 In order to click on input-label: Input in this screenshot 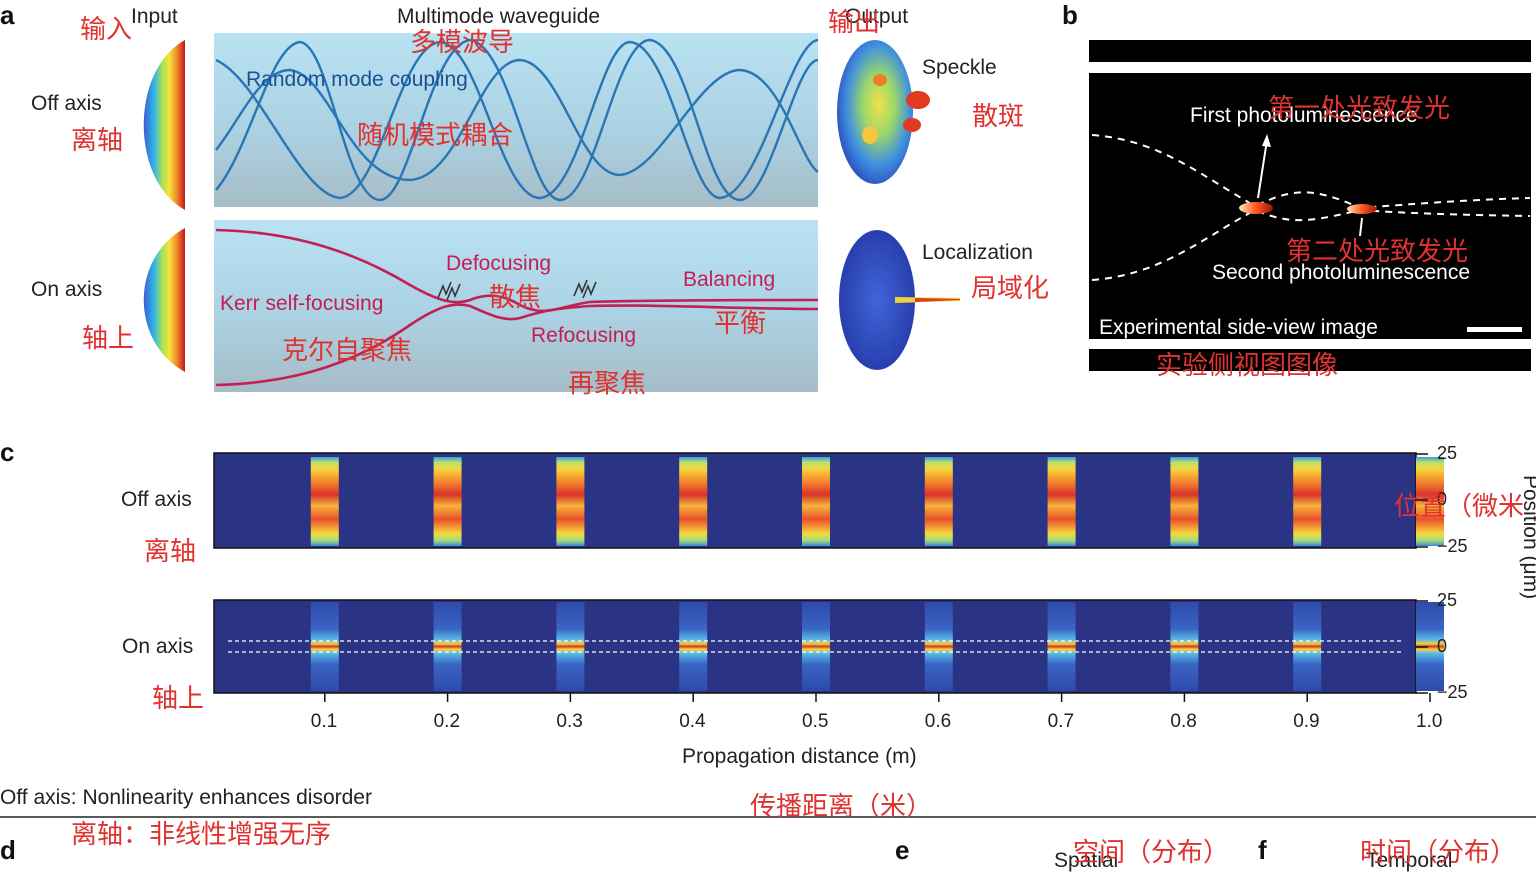, I will do `click(154, 16)`.